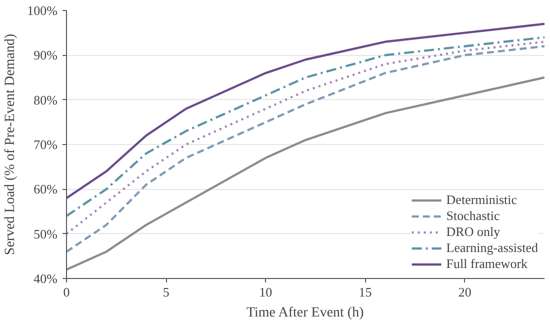 The height and width of the screenshot is (323, 550). I want to click on y-tick-label: 100%, so click(42, 10).